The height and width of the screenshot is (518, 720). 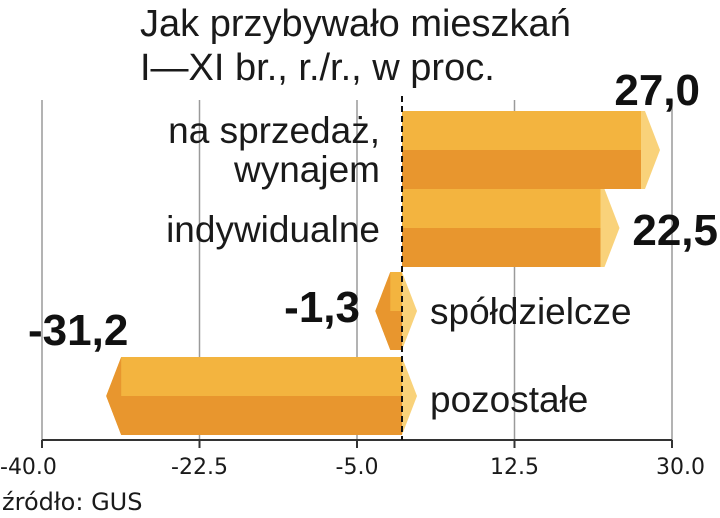 I want to click on category-label: wynajem, so click(x=306, y=169).